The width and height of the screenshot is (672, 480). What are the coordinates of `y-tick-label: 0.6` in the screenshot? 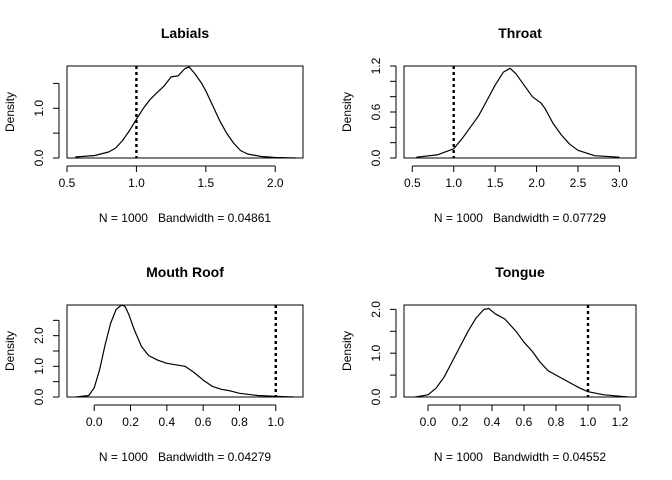 It's located at (376, 111).